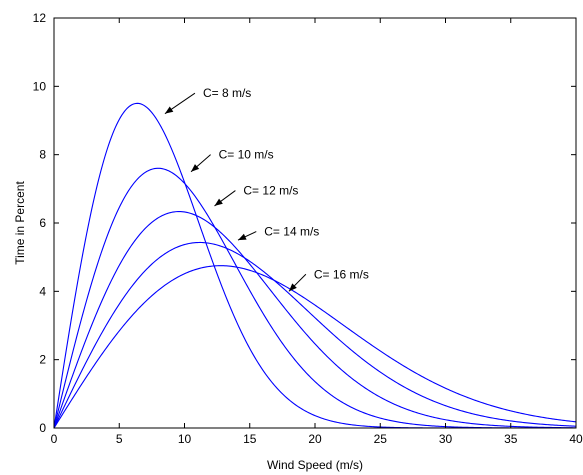 This screenshot has width=583, height=475. What do you see at coordinates (185, 439) in the screenshot?
I see `x-tick-label: 10` at bounding box center [185, 439].